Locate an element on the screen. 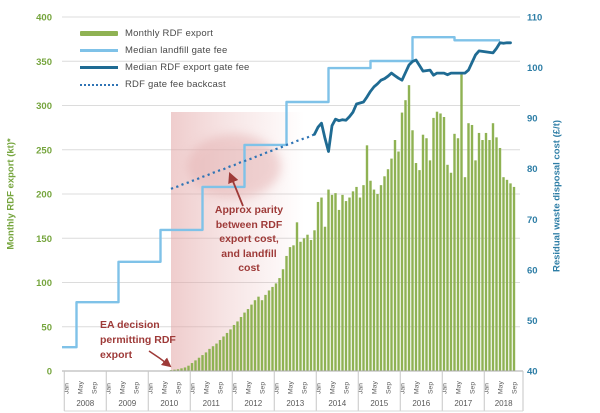  svg-text: 2011 is located at coordinates (212, 403).